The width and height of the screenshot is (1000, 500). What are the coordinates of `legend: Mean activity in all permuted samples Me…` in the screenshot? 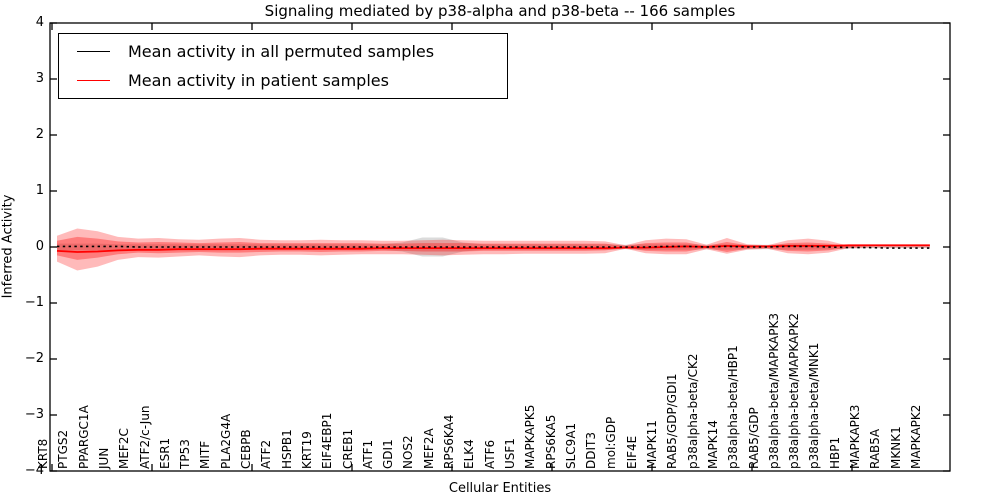 It's located at (283, 66).